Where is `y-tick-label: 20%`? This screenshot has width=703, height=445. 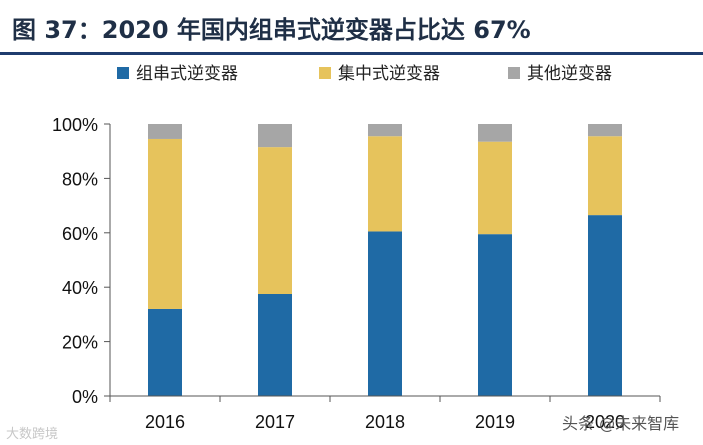 y-tick-label: 20% is located at coordinates (80, 343).